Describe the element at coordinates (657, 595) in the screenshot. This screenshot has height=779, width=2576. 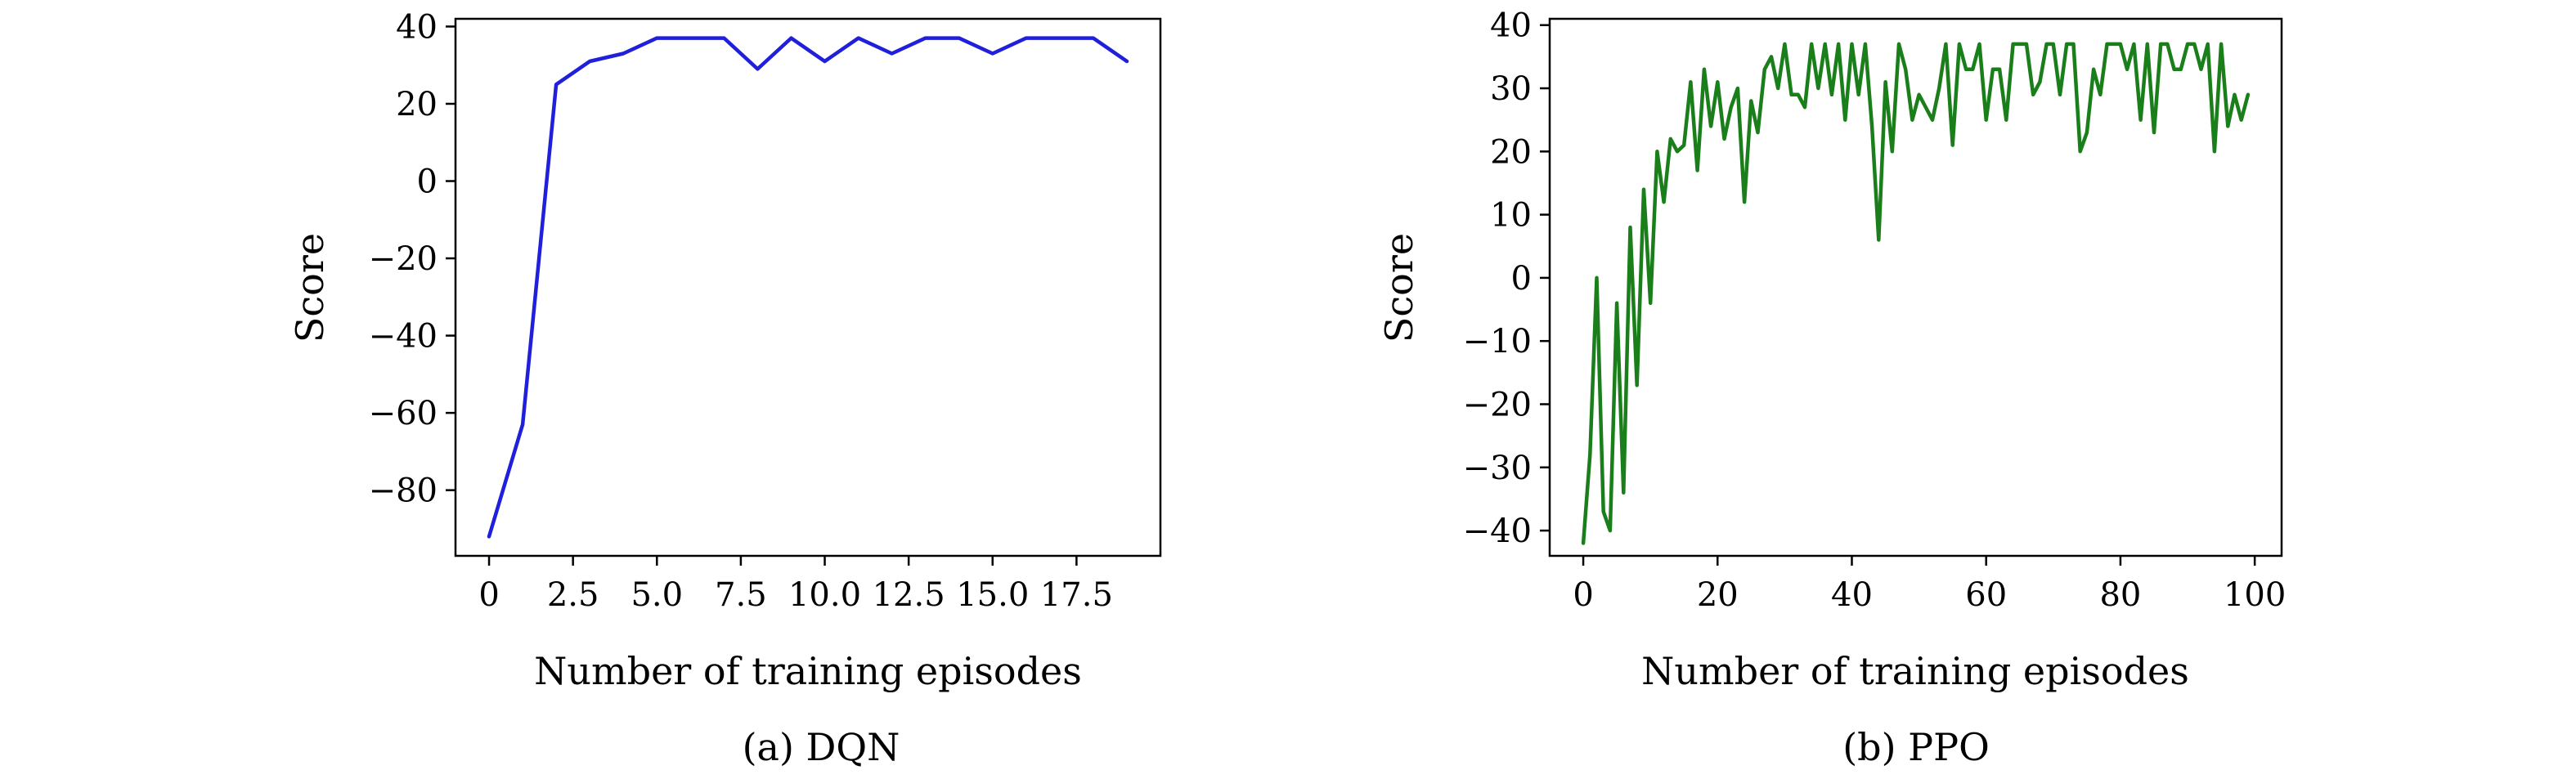
I see `dqn-xtick-label: 5.0` at that location.